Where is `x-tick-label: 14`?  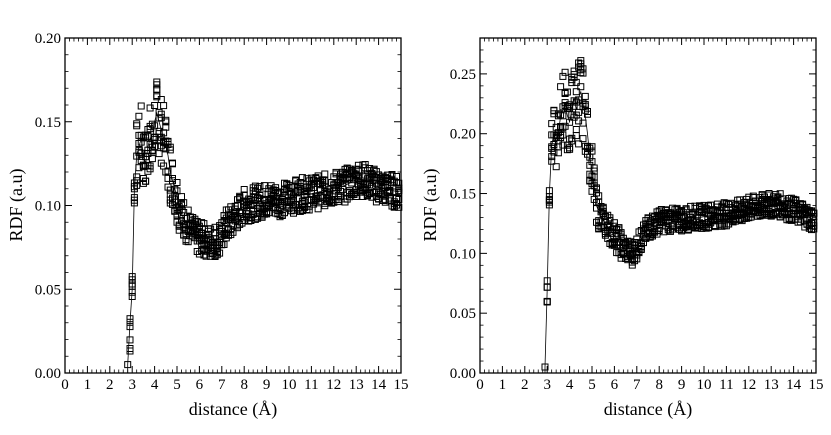
x-tick-label: 14 is located at coordinates (794, 385).